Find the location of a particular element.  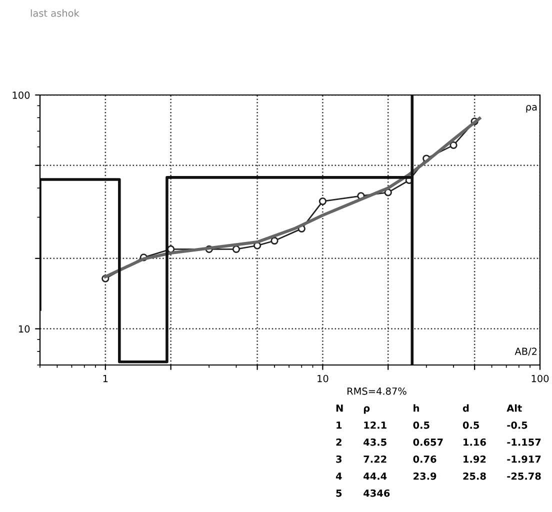

text: 3 is located at coordinates (339, 459).